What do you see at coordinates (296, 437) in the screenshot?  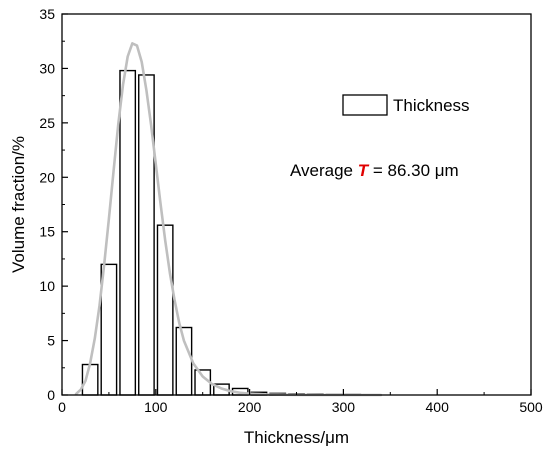 I see `x-axis-title: Thickness/μm` at bounding box center [296, 437].